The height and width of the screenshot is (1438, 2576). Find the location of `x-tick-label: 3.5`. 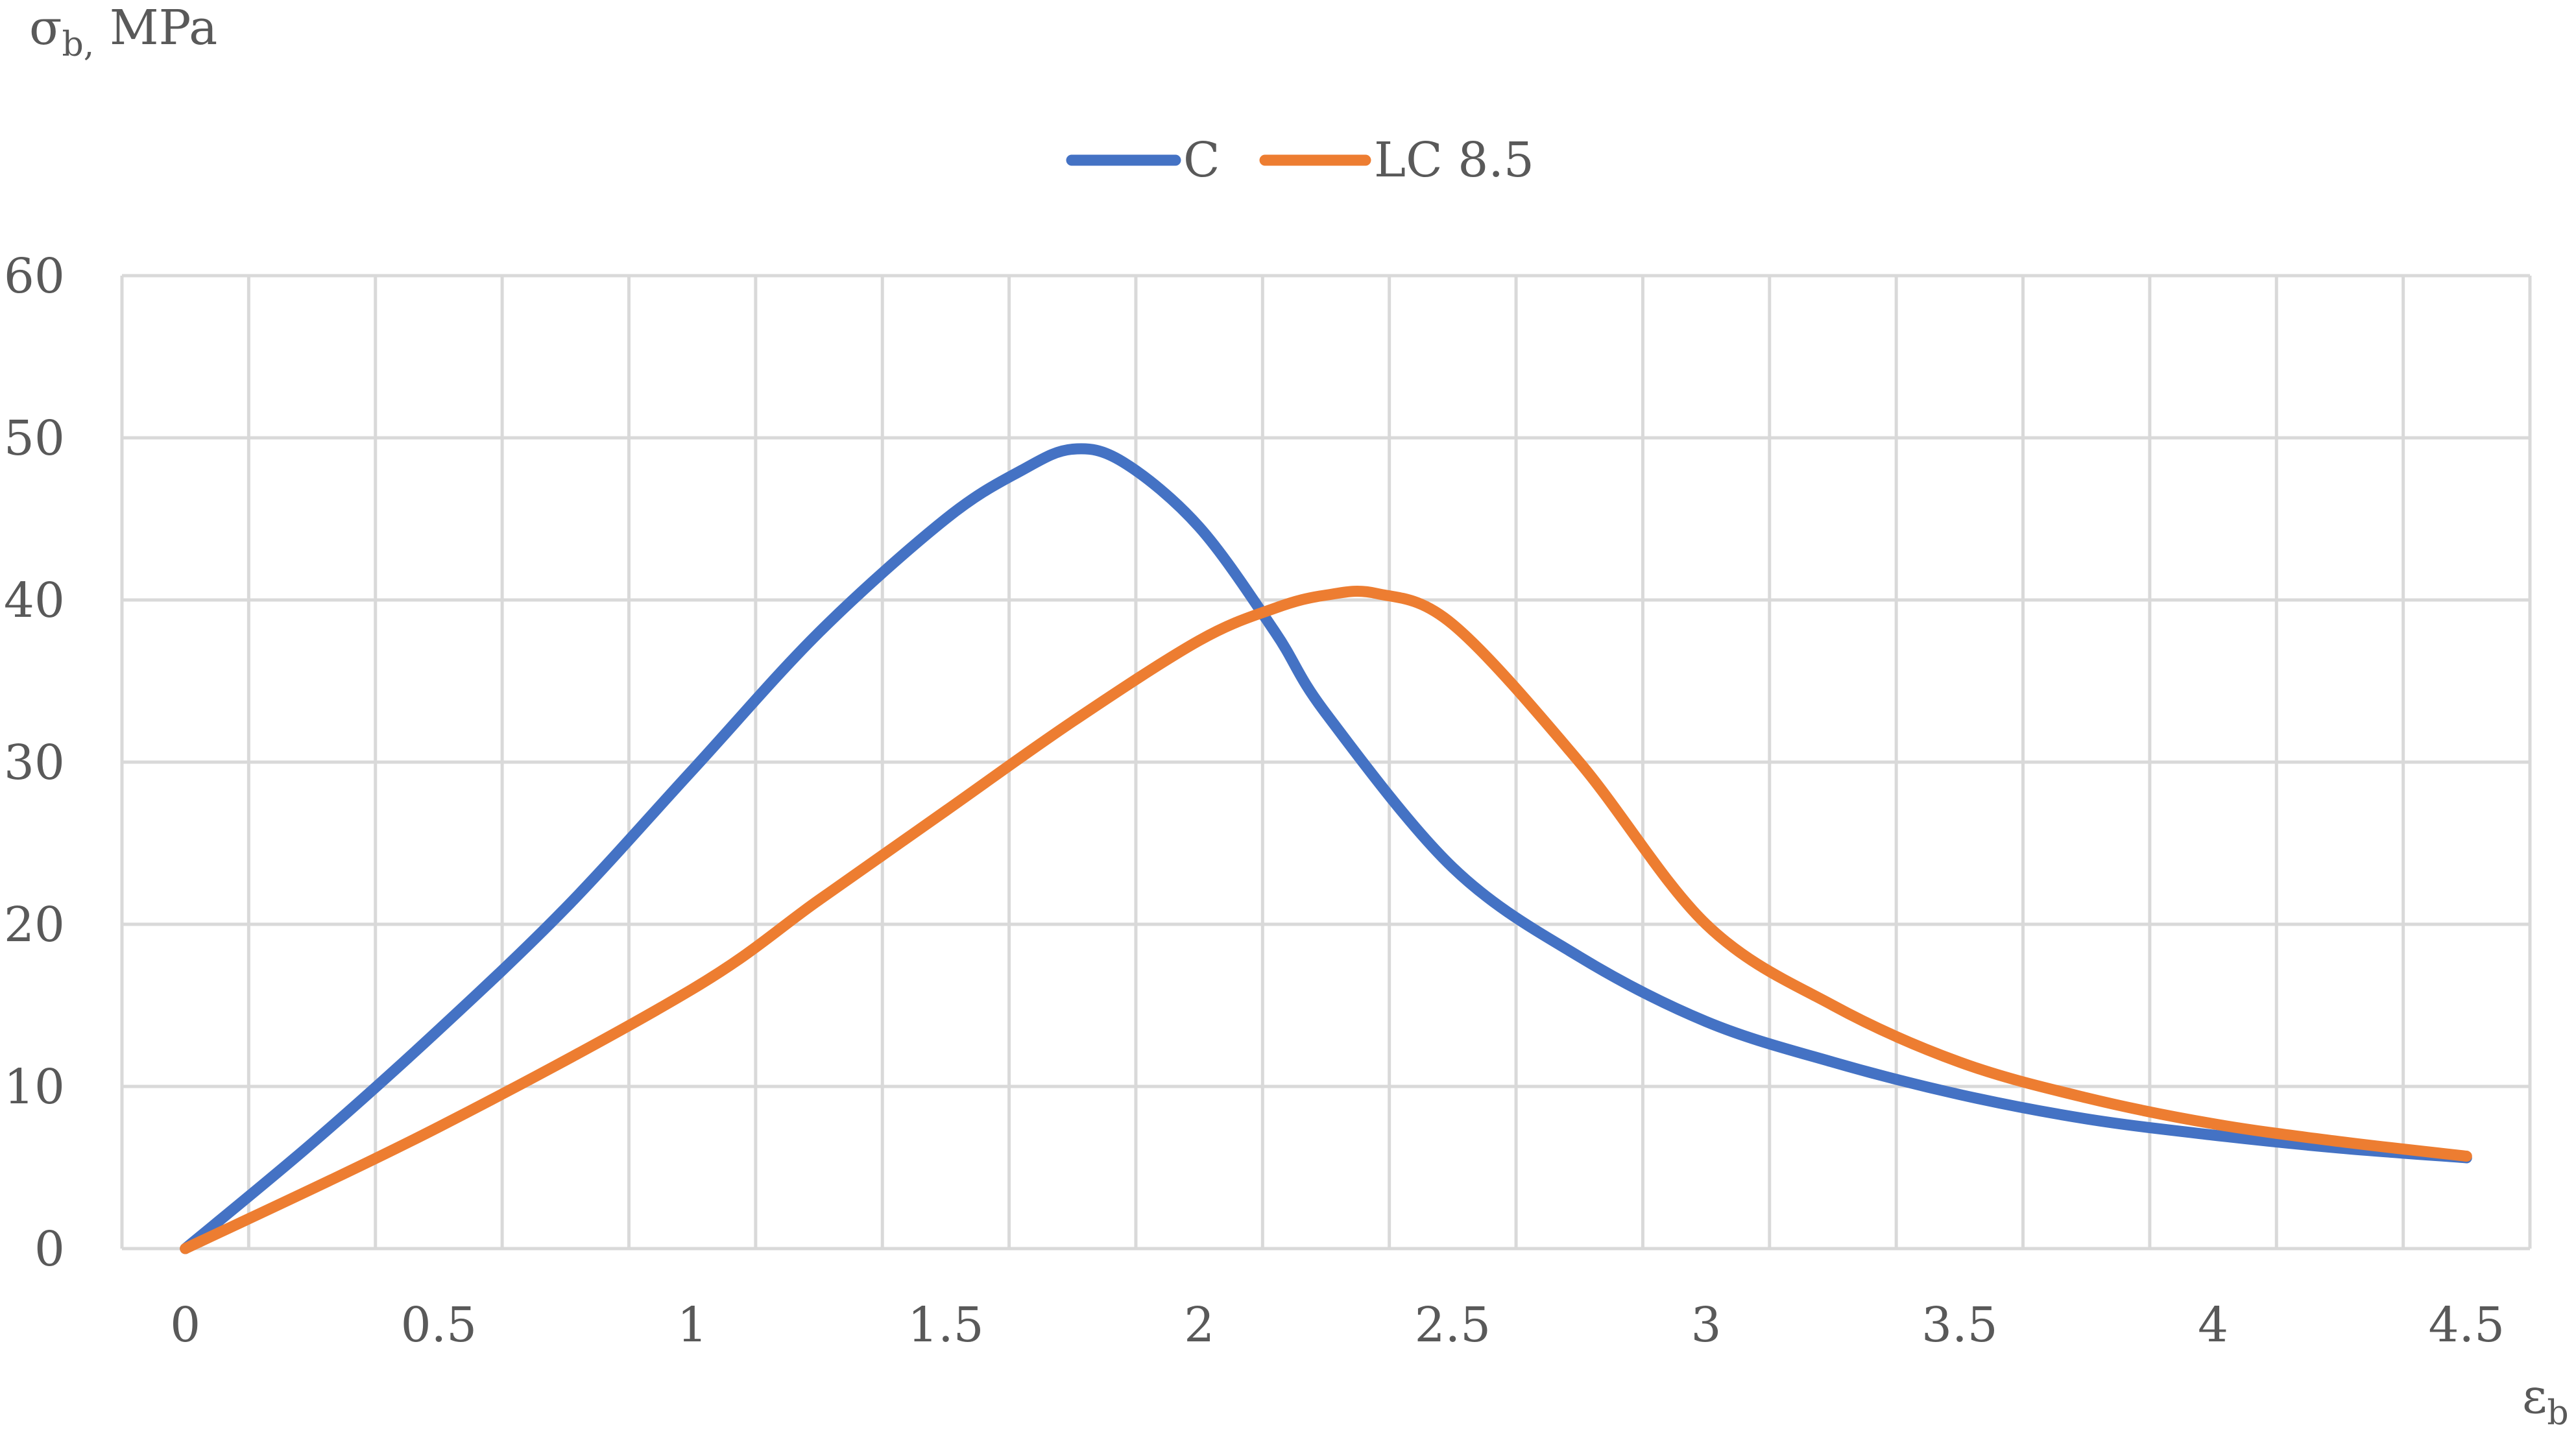

x-tick-label: 3.5 is located at coordinates (1959, 1325).